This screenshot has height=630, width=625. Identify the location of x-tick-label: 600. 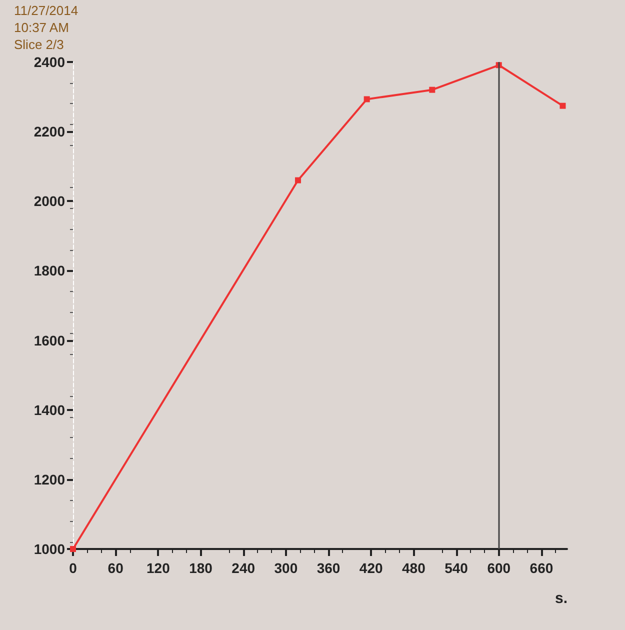
(499, 568).